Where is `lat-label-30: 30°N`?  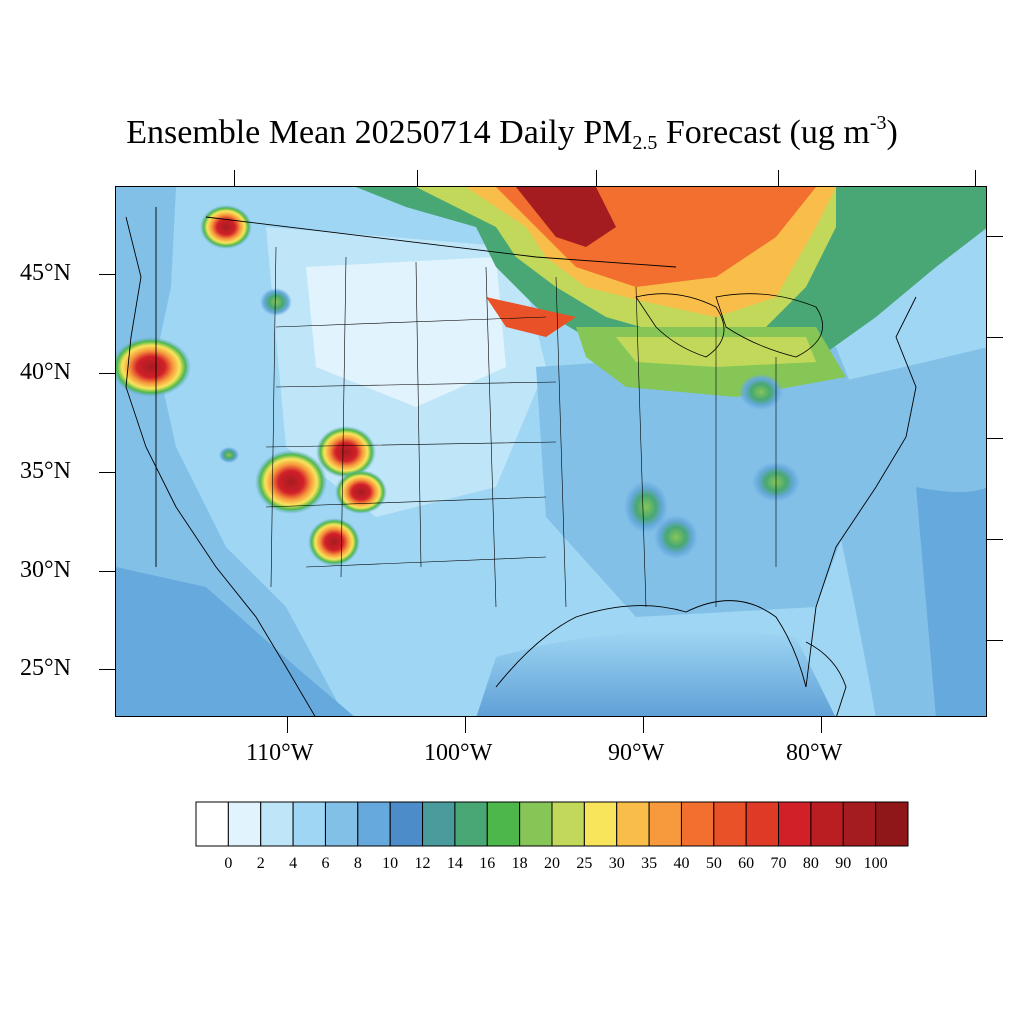
lat-label-30: 30°N is located at coordinates (45, 570).